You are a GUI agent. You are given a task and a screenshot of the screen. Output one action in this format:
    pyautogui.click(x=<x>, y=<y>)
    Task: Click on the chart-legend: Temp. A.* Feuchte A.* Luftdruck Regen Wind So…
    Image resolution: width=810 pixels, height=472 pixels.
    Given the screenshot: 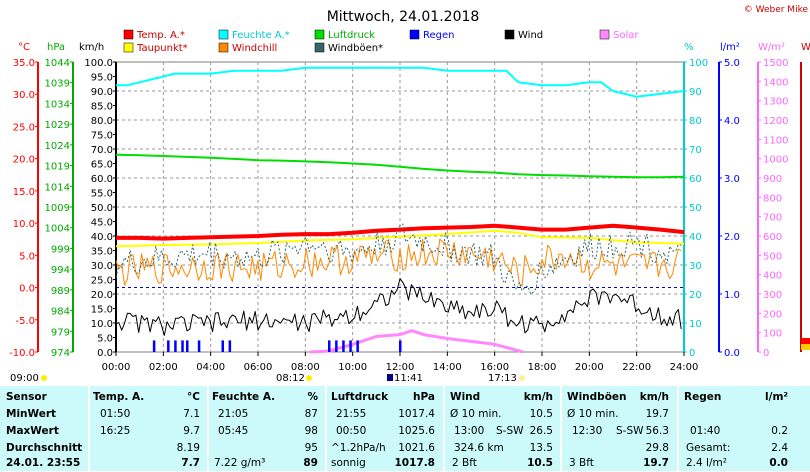 What is the action you would take?
    pyautogui.click(x=381, y=41)
    